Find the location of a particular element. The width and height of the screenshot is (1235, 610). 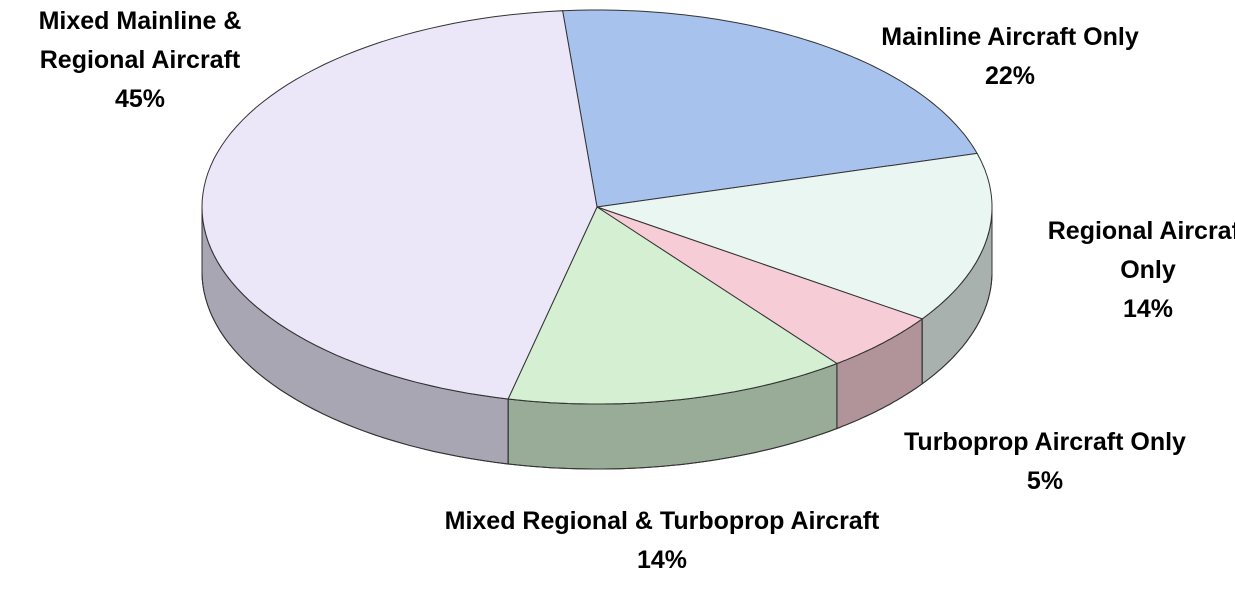

value-label: 22% is located at coordinates (1010, 76).